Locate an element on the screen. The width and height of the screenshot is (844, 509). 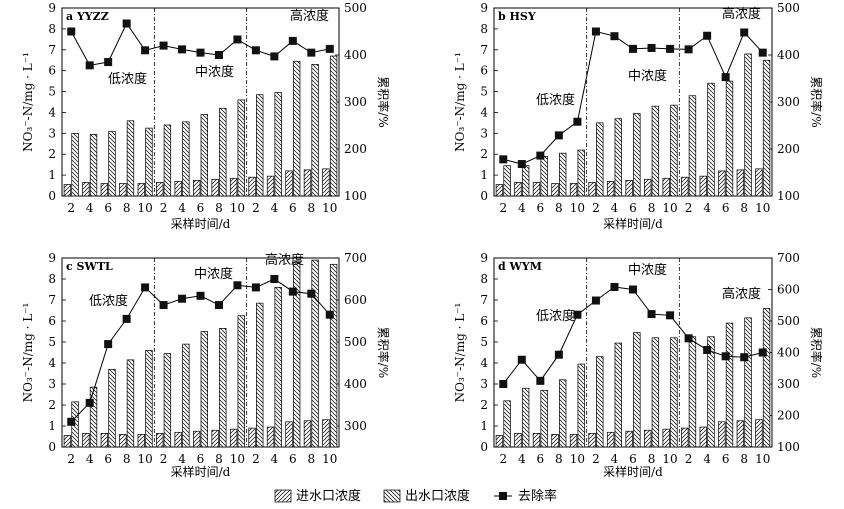
y-tick-label: 8 is located at coordinates (52, 279).